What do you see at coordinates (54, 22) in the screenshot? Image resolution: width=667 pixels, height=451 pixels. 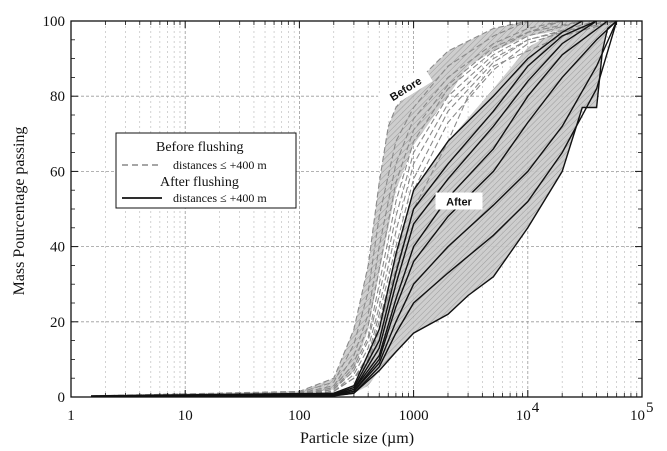 I see `y-tick-label: 100` at bounding box center [54, 22].